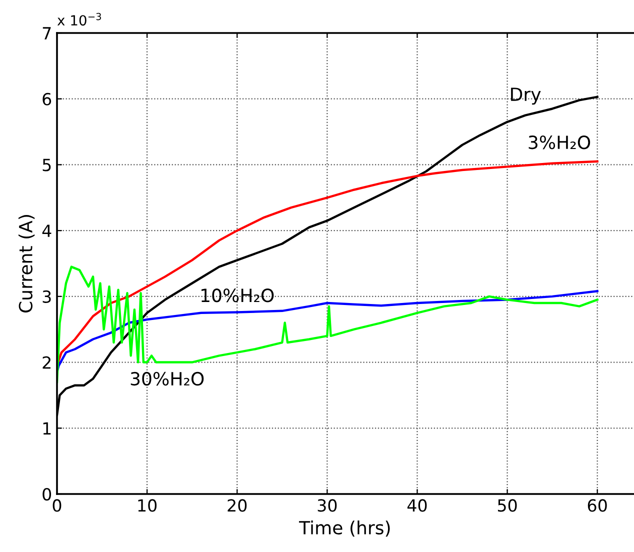 This screenshot has width=634, height=552. I want to click on series-label: 10%H₂O, so click(238, 295).